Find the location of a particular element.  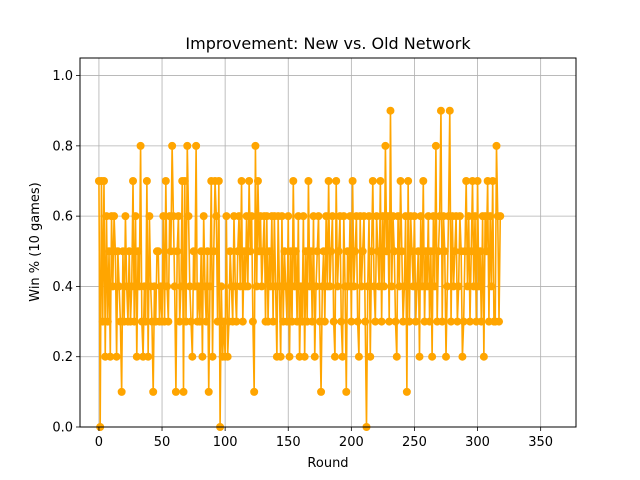

y-axis-label: Win % (10 games) is located at coordinates (35, 242).